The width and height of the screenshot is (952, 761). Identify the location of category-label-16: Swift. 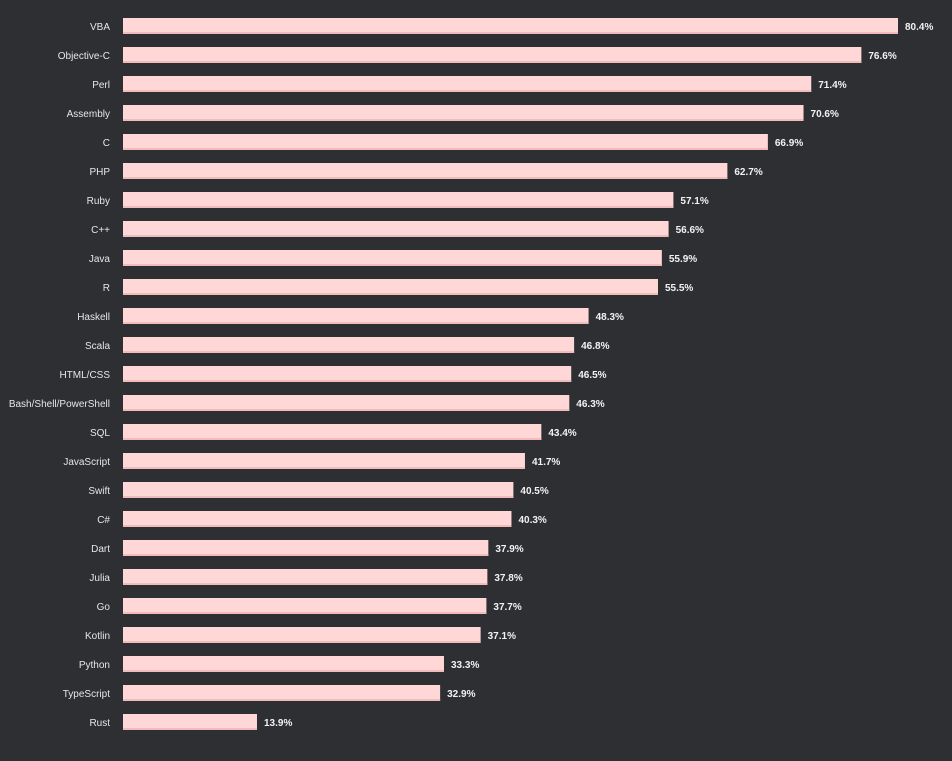
(99, 491).